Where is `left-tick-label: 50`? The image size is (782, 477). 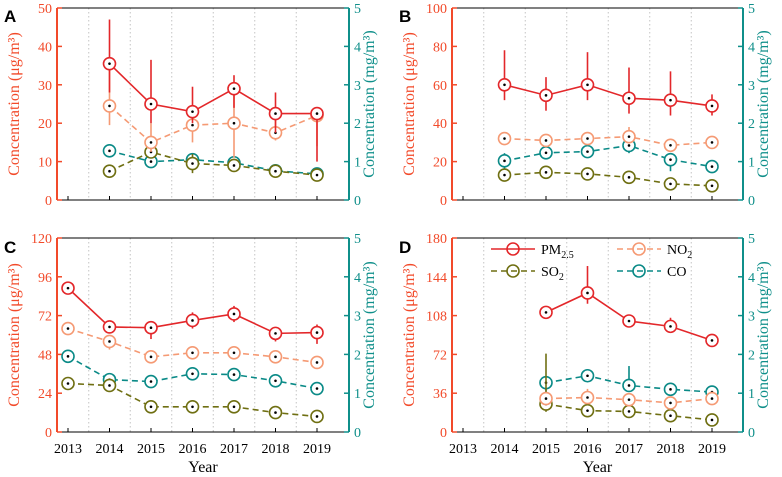
left-tick-label: 50 is located at coordinates (45, 9).